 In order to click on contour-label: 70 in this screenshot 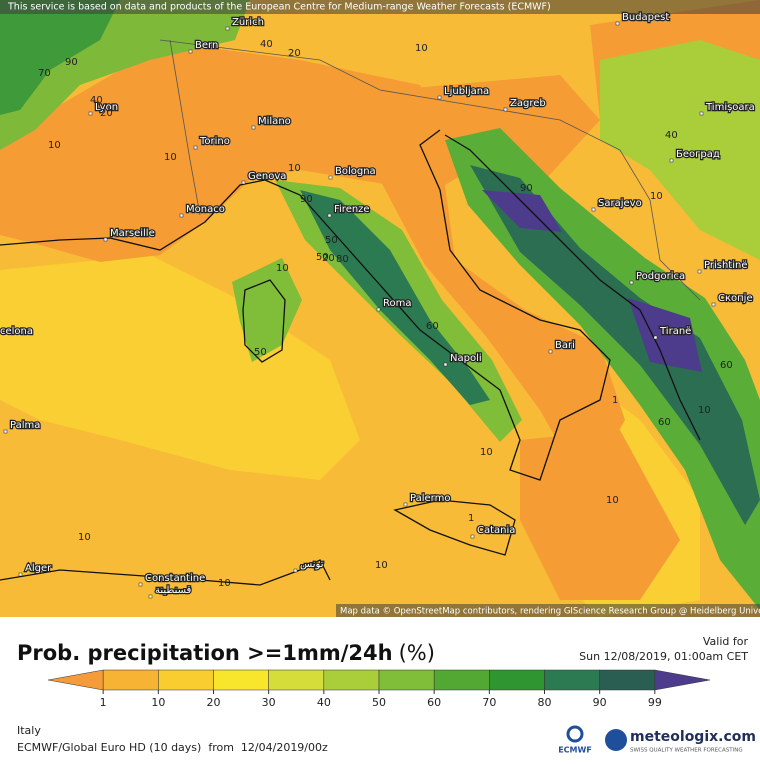, I will do `click(44, 73)`.